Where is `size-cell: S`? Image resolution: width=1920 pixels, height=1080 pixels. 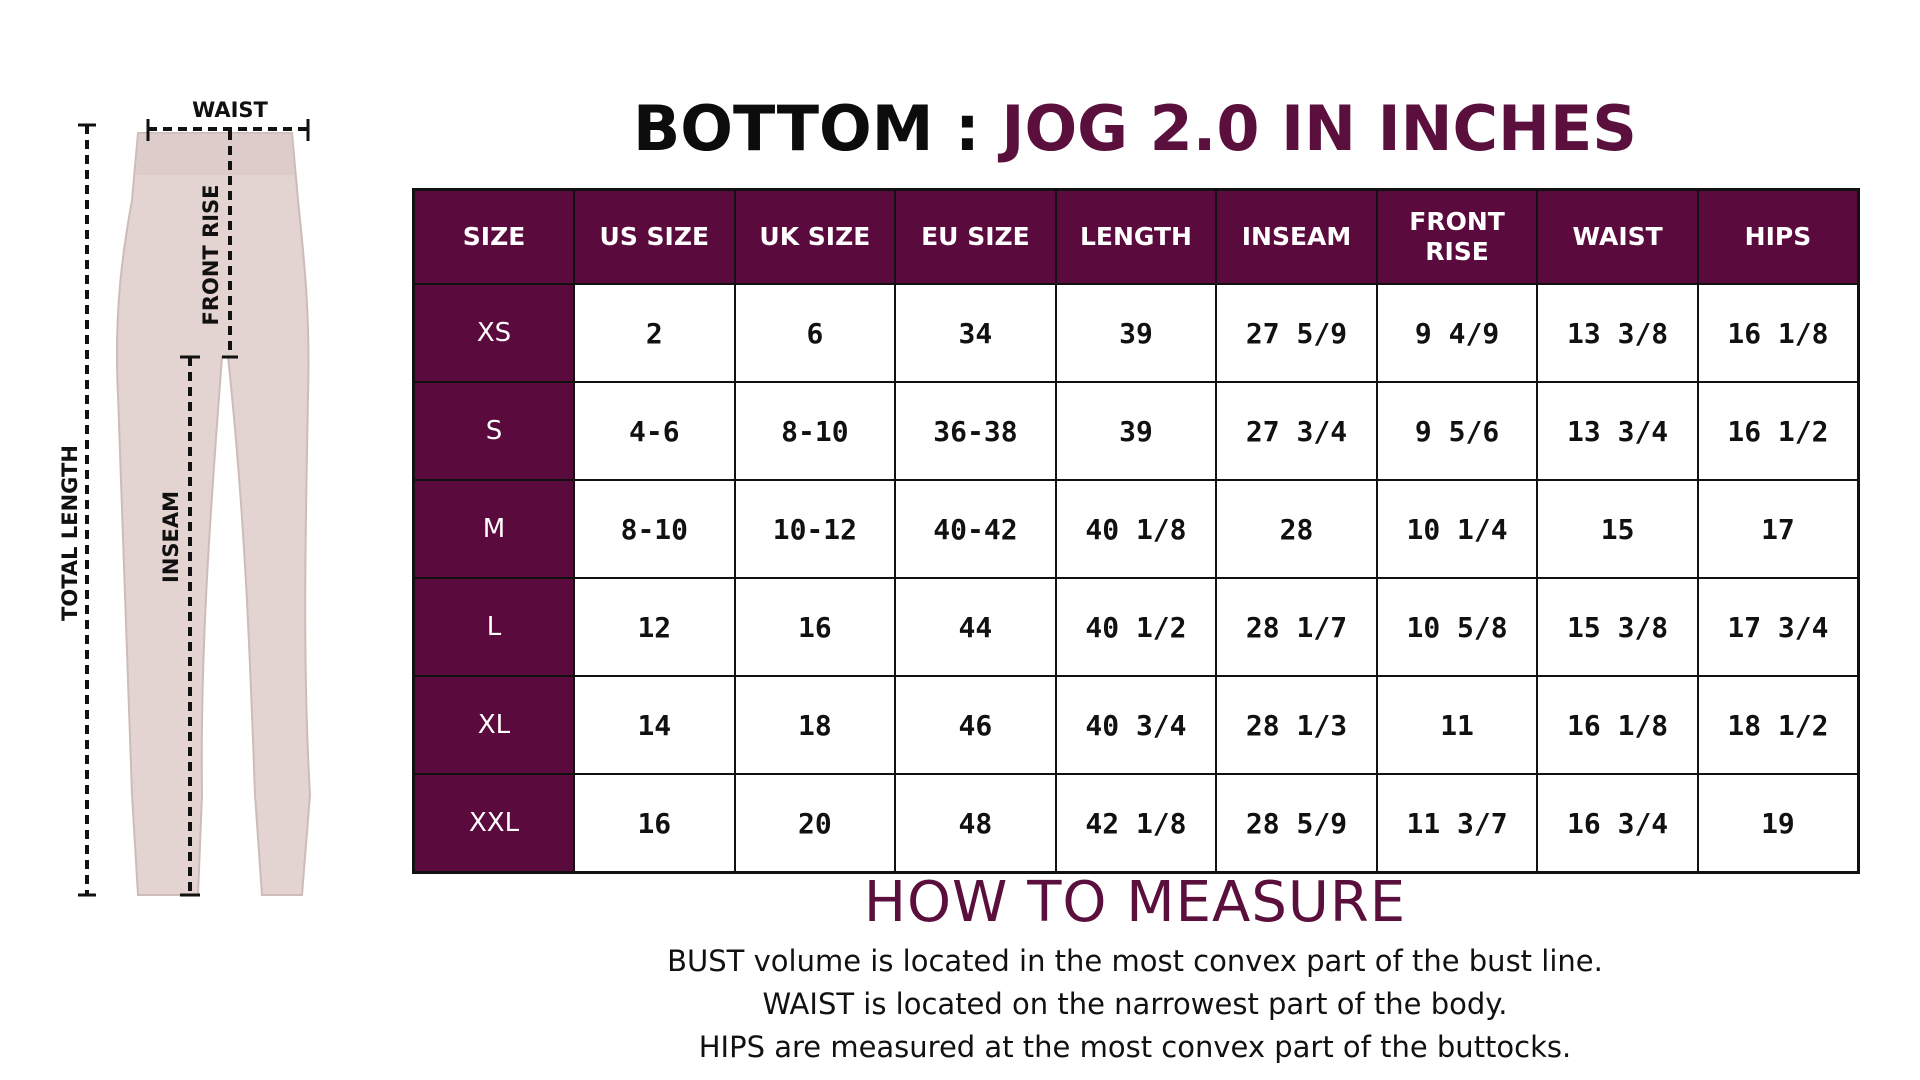 size-cell: S is located at coordinates (494, 431).